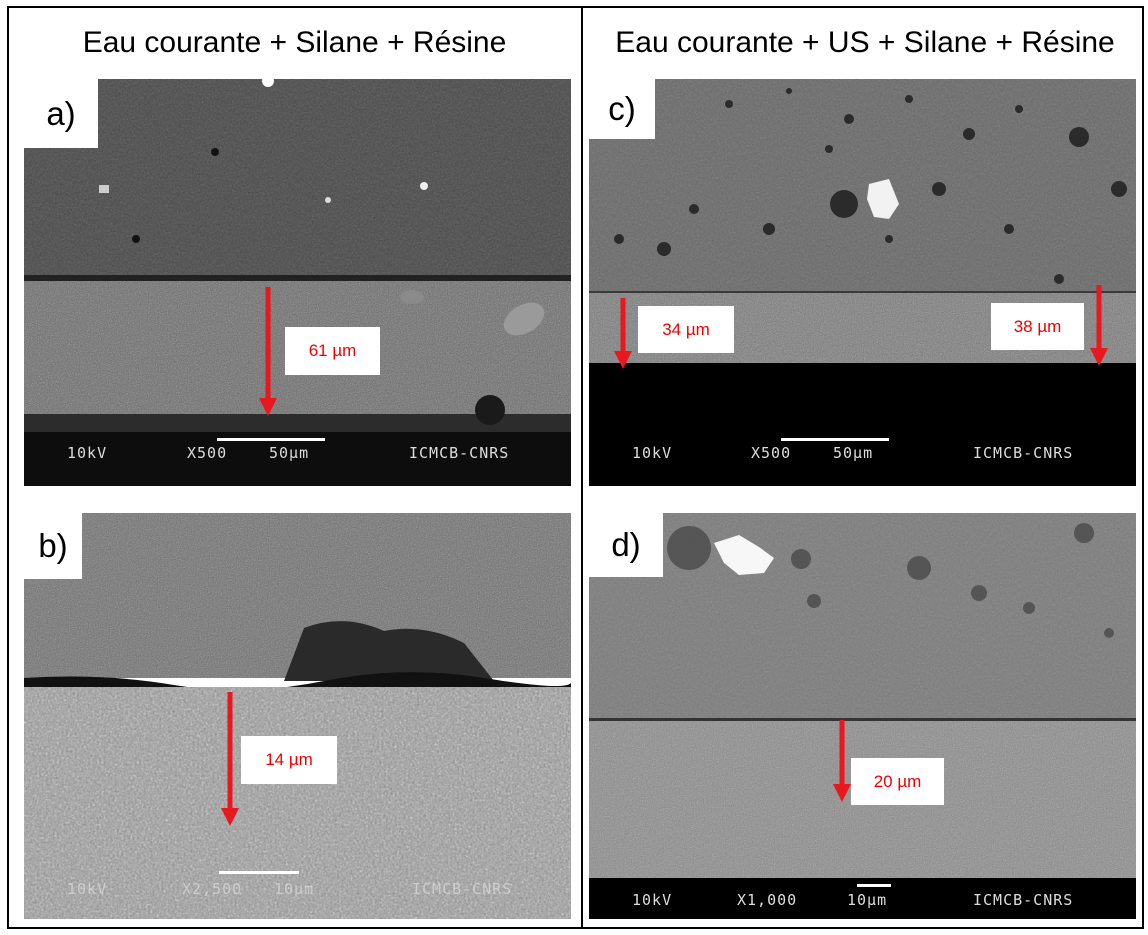 Image resolution: width=1148 pixels, height=935 pixels. What do you see at coordinates (626, 545) in the screenshot?
I see `panel-tag-d: d)` at bounding box center [626, 545].